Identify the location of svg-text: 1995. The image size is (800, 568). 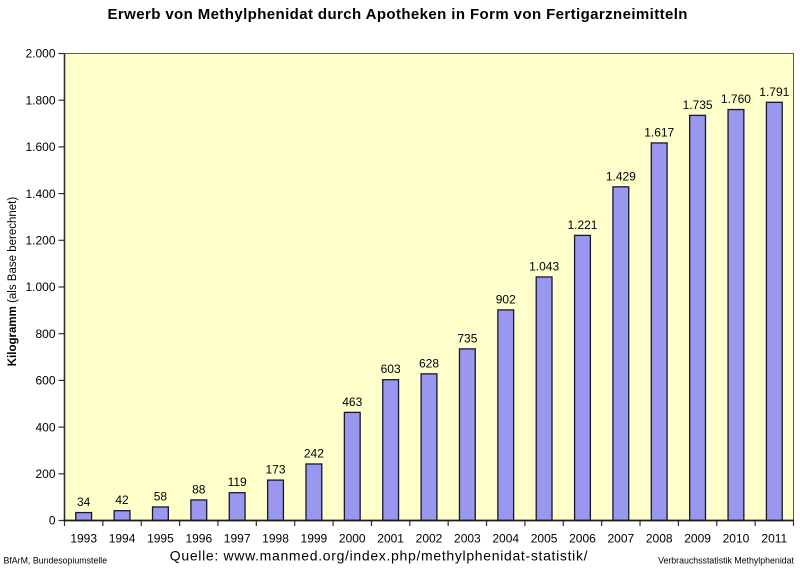
(160, 538).